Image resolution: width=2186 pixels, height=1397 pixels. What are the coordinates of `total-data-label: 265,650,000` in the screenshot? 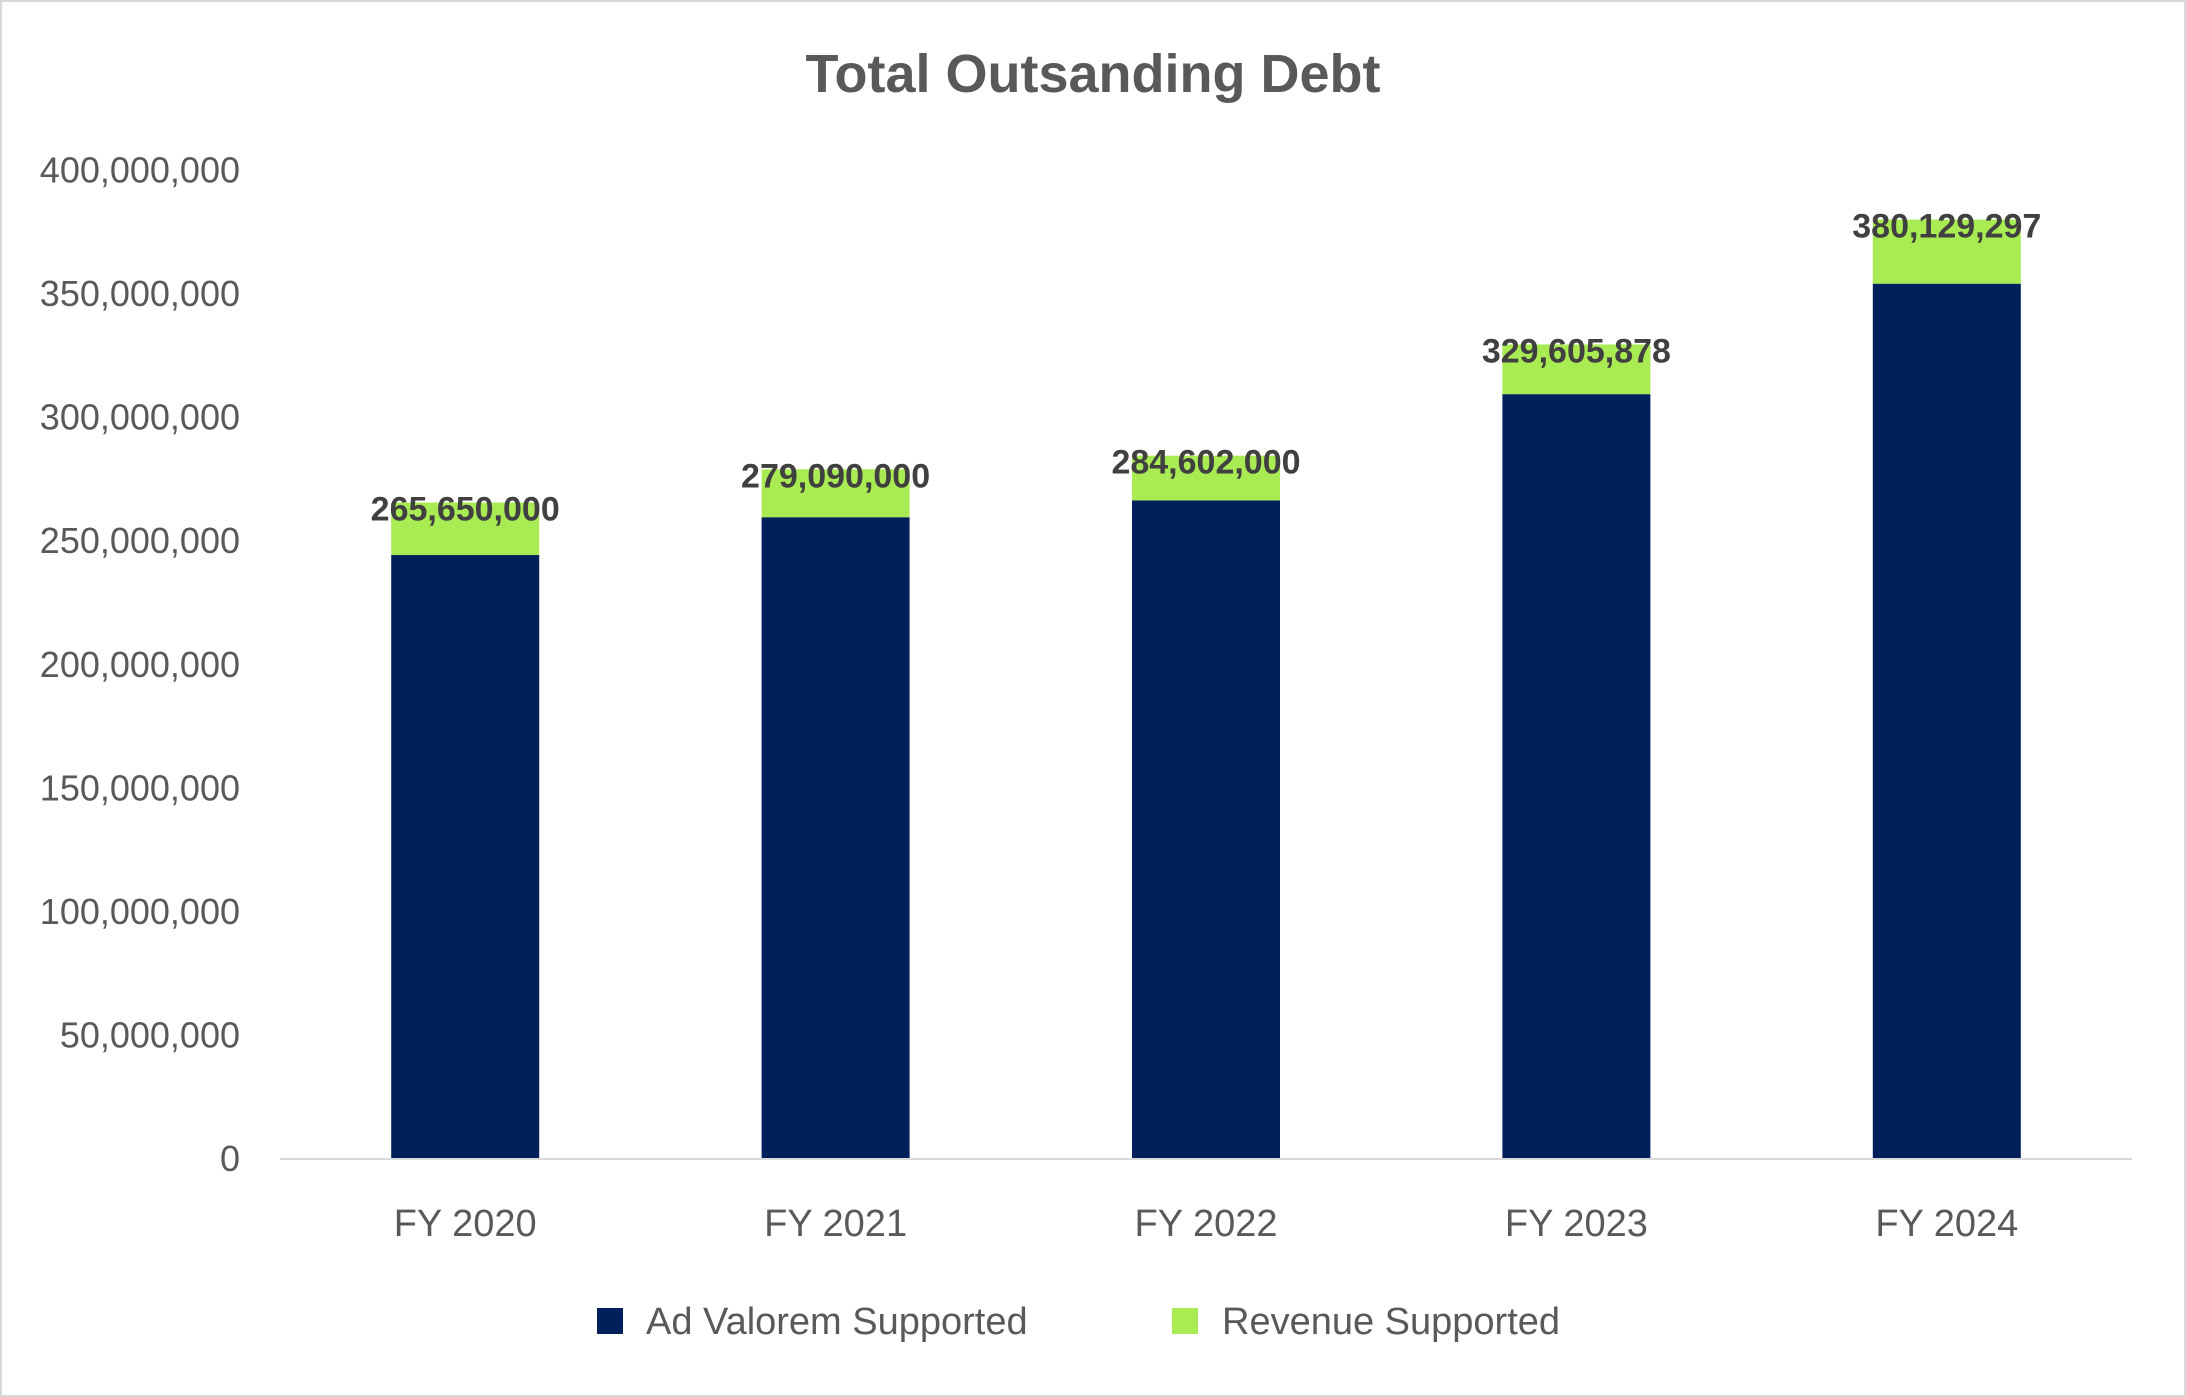 It's located at (465, 510).